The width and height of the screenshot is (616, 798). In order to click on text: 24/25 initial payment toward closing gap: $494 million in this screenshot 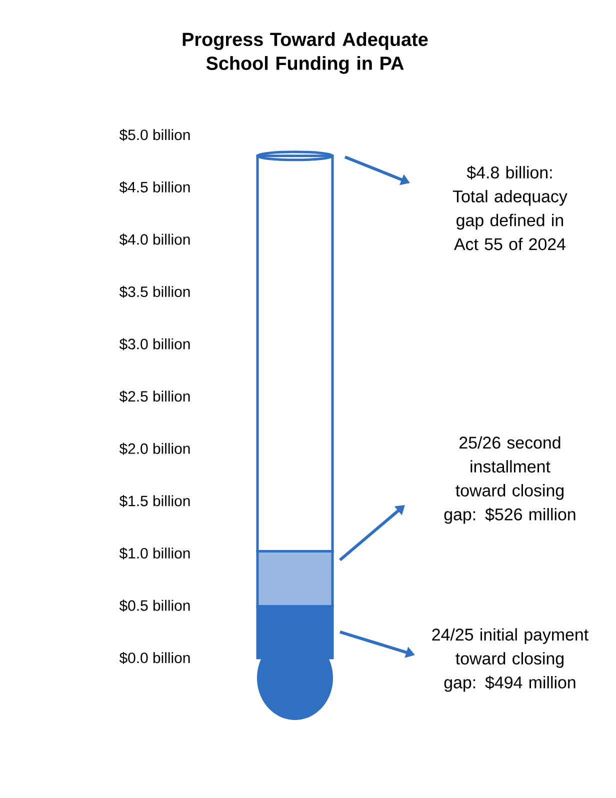, I will do `click(510, 660)`.